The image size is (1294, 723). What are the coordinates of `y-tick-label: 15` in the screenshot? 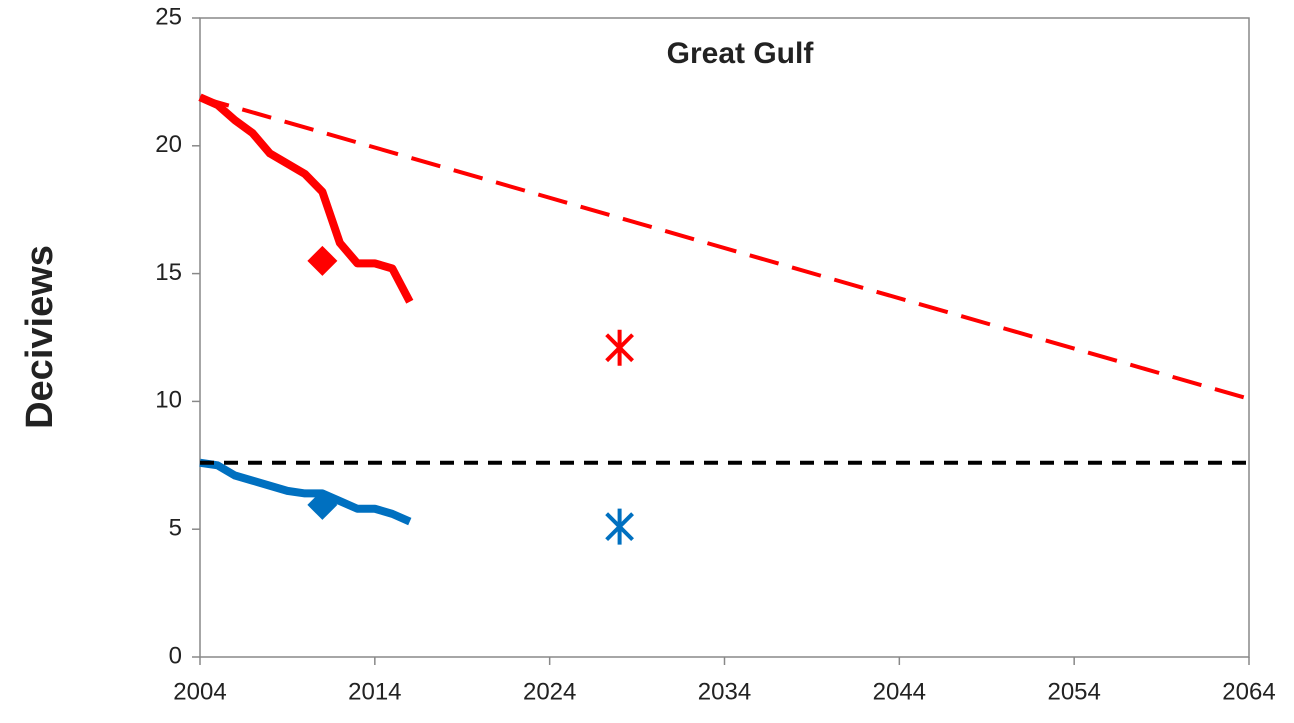 It's located at (168, 272).